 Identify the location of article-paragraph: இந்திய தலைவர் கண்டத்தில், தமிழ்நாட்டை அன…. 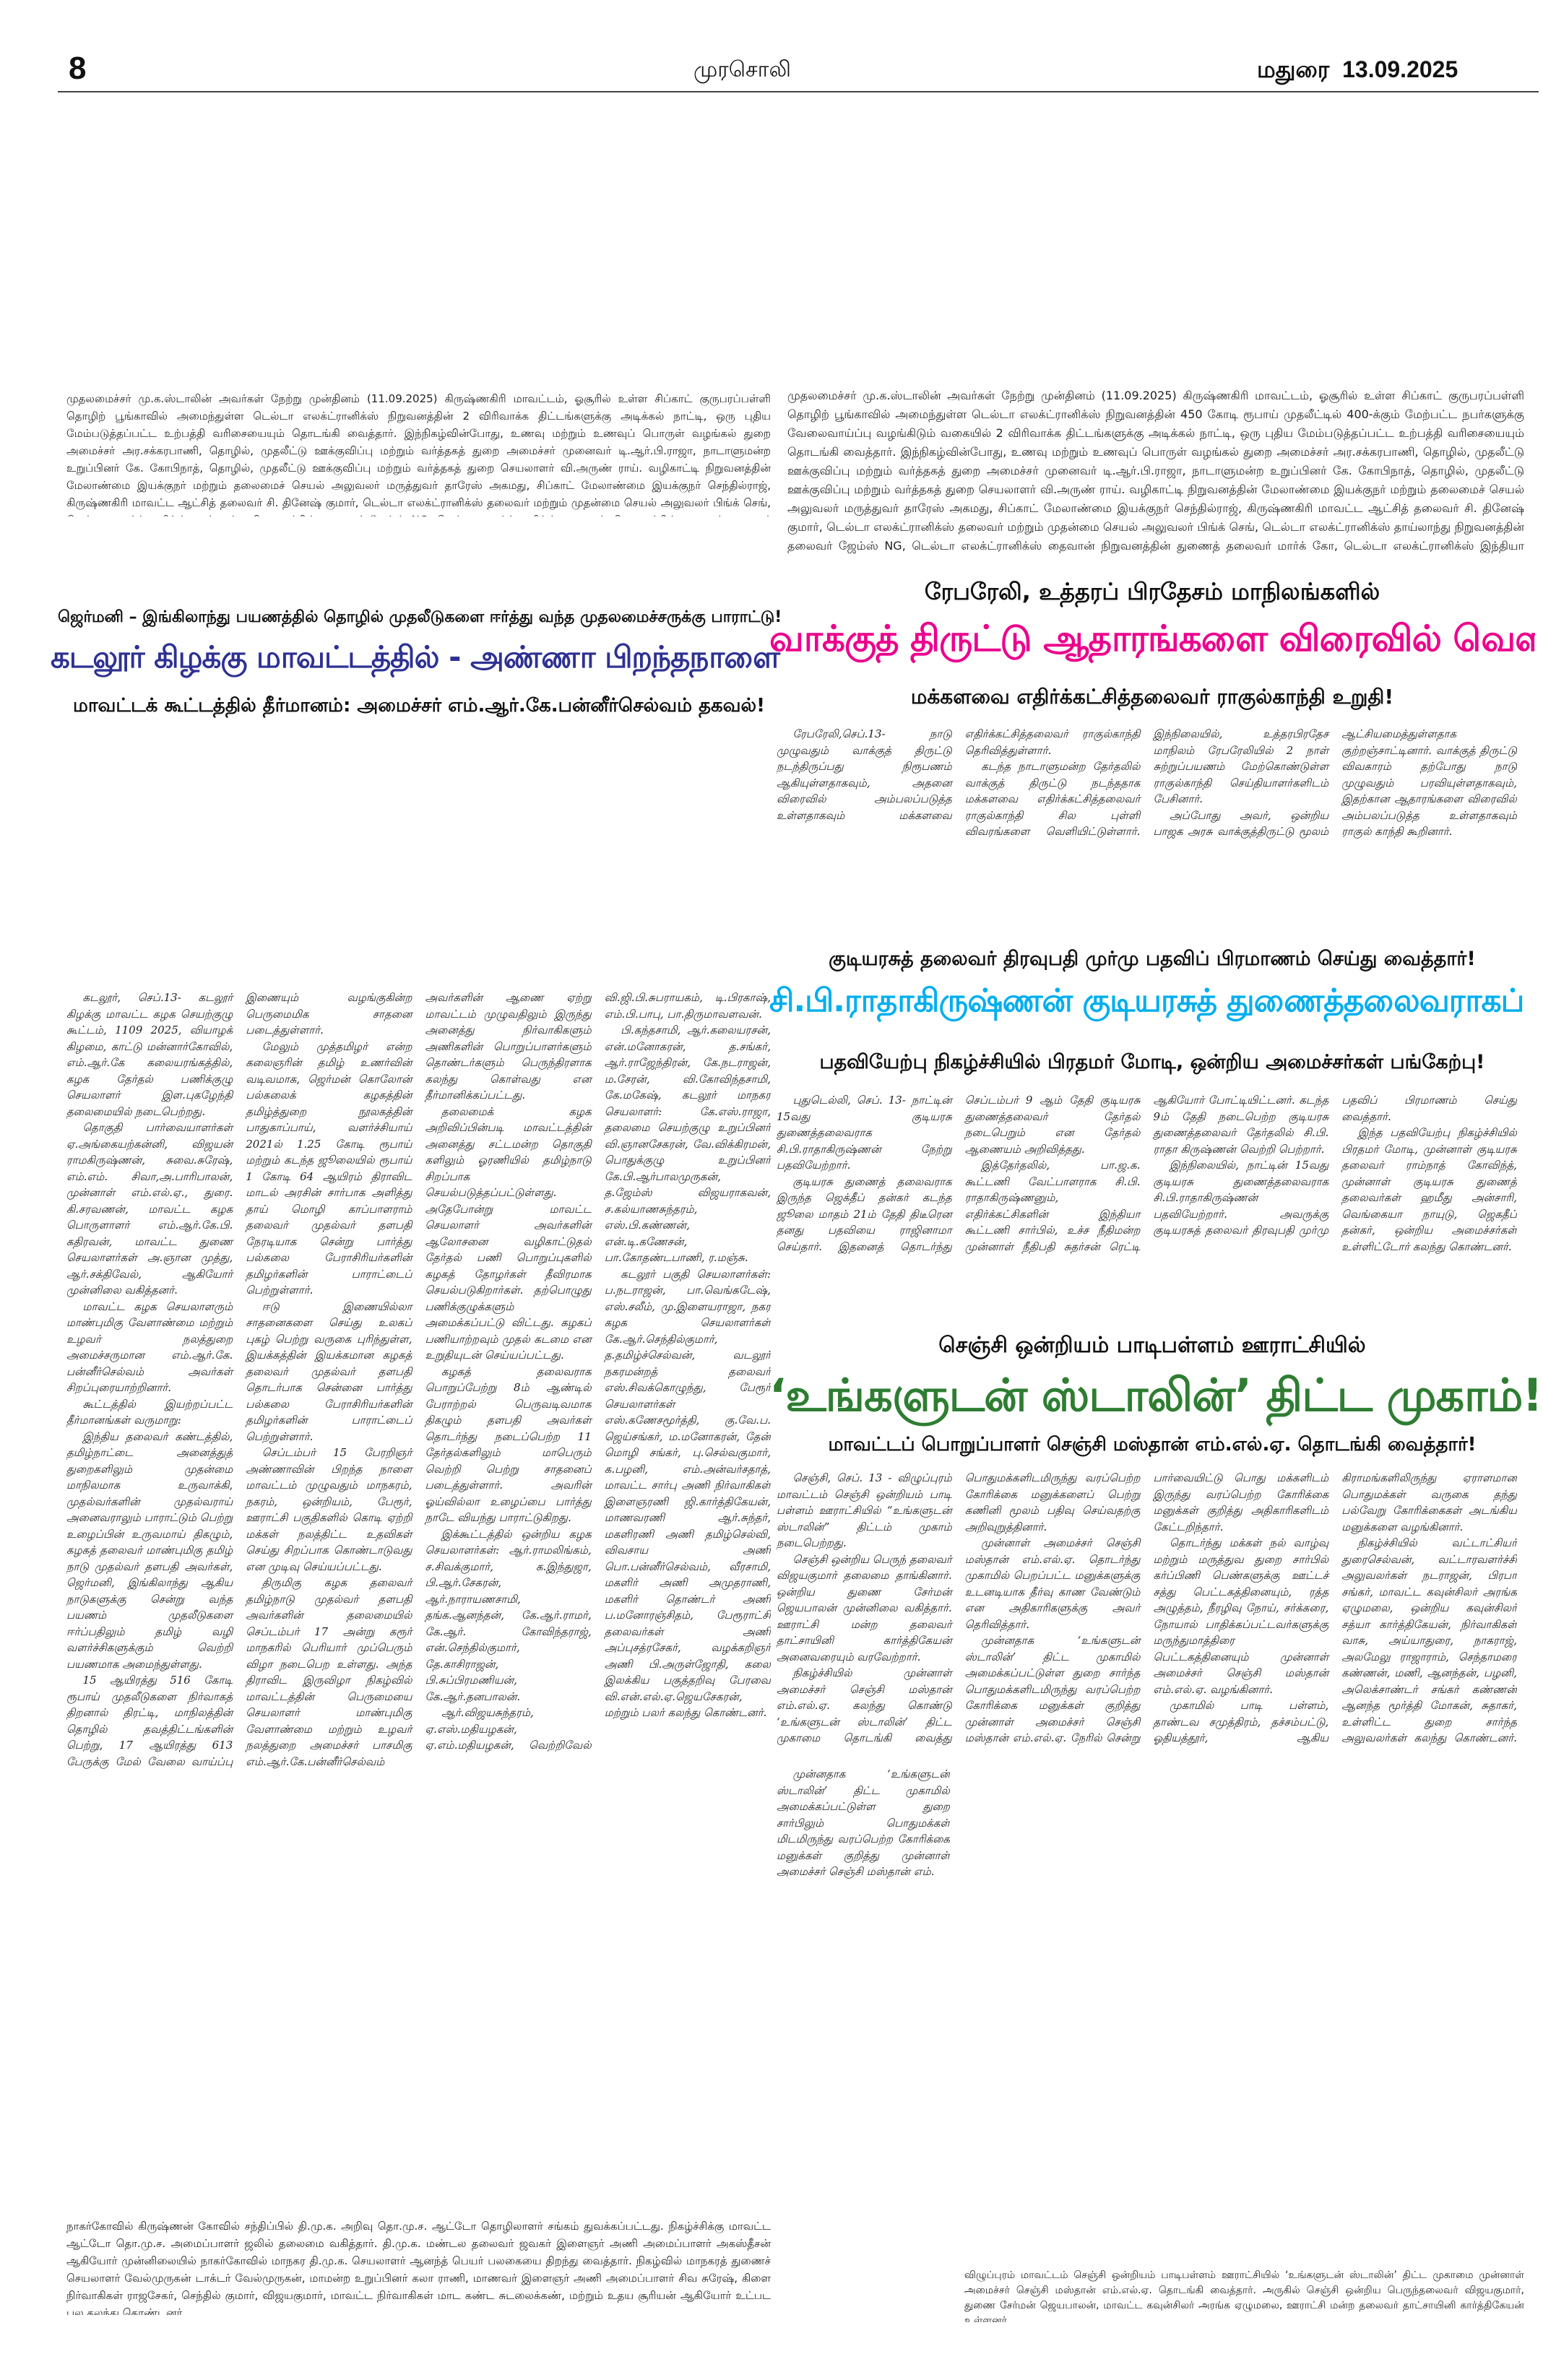
(149, 1550).